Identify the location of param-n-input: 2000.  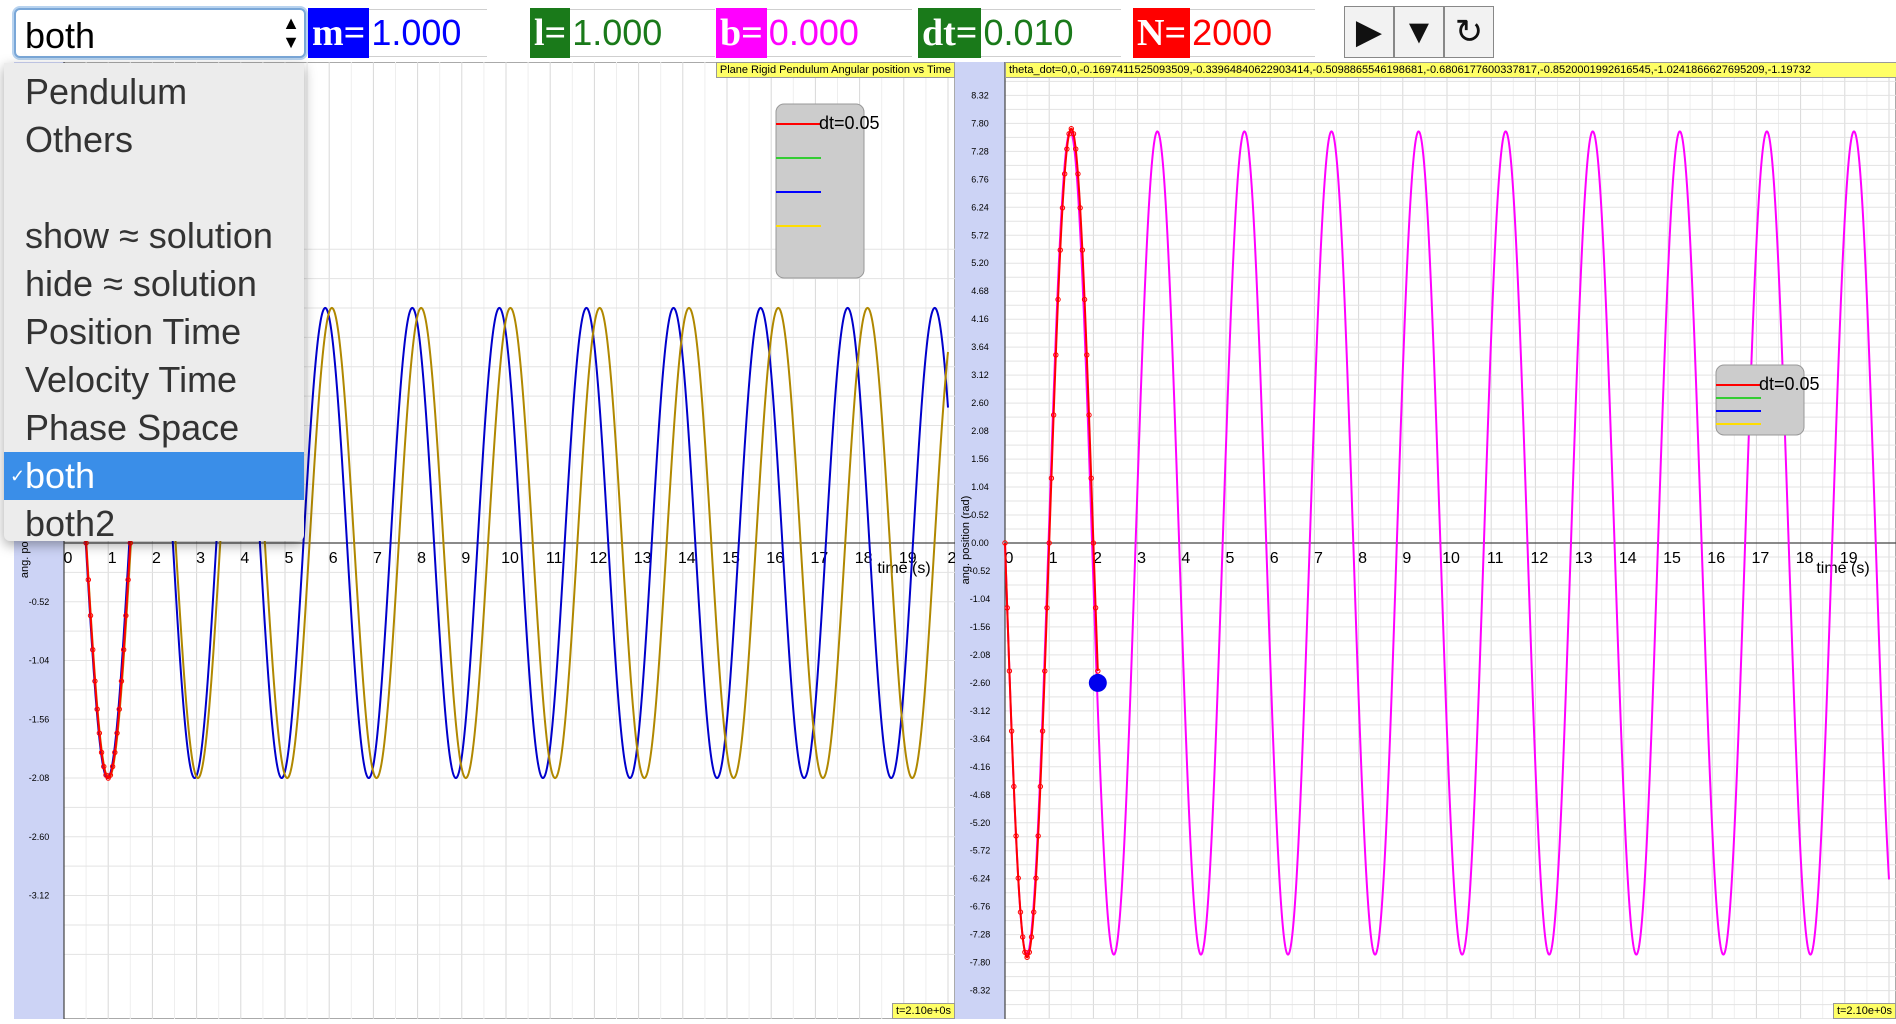
(1253, 33).